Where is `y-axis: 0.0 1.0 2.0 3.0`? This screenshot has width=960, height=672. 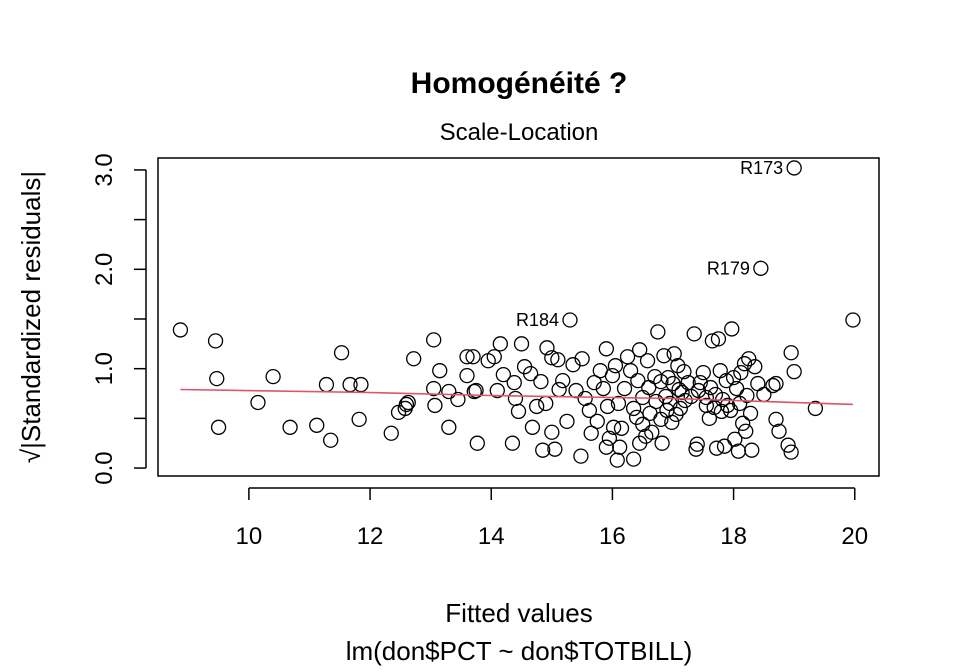
y-axis: 0.0 1.0 2.0 3.0 is located at coordinates (119, 319).